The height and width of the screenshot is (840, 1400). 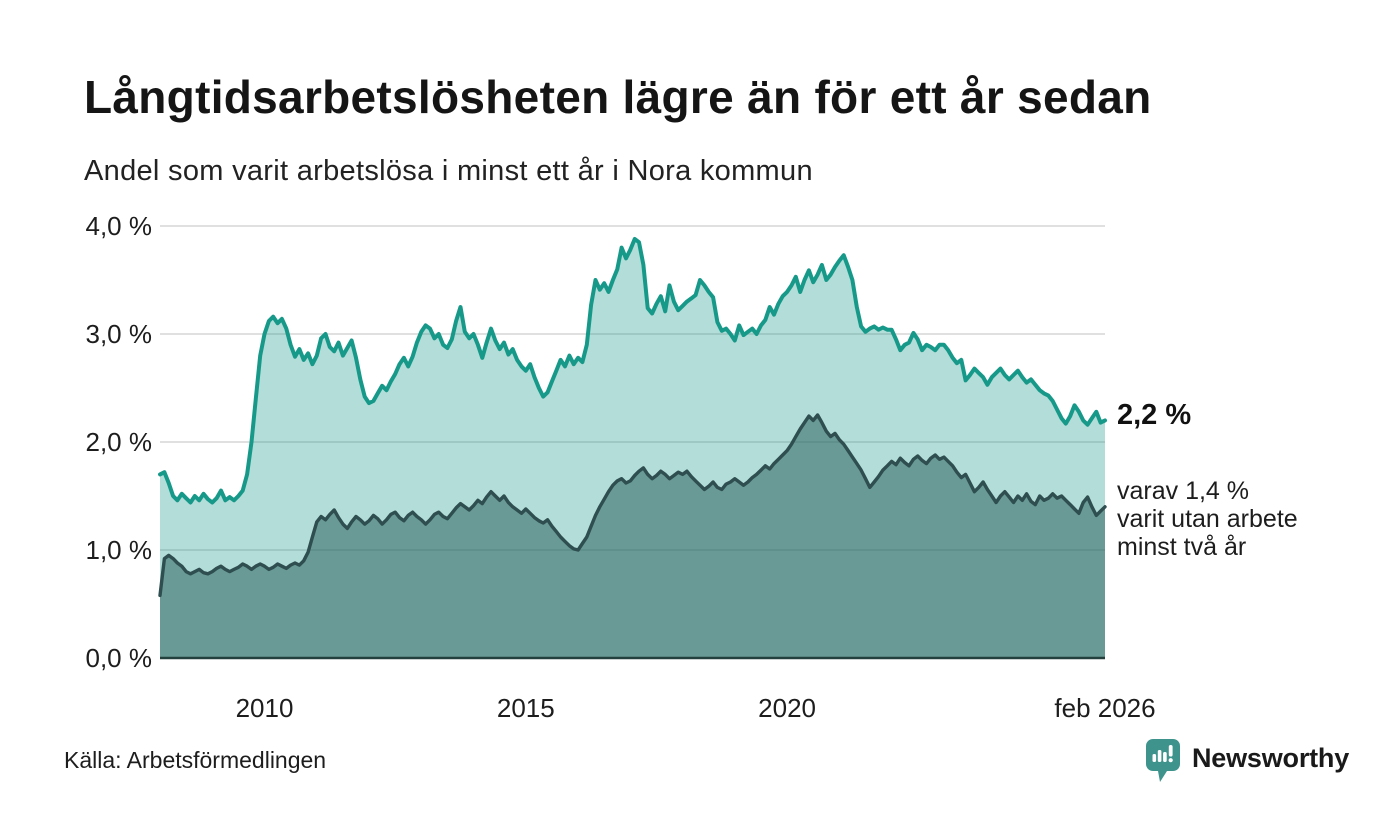 What do you see at coordinates (119, 550) in the screenshot?
I see `y-axis-tick: 1,0 %` at bounding box center [119, 550].